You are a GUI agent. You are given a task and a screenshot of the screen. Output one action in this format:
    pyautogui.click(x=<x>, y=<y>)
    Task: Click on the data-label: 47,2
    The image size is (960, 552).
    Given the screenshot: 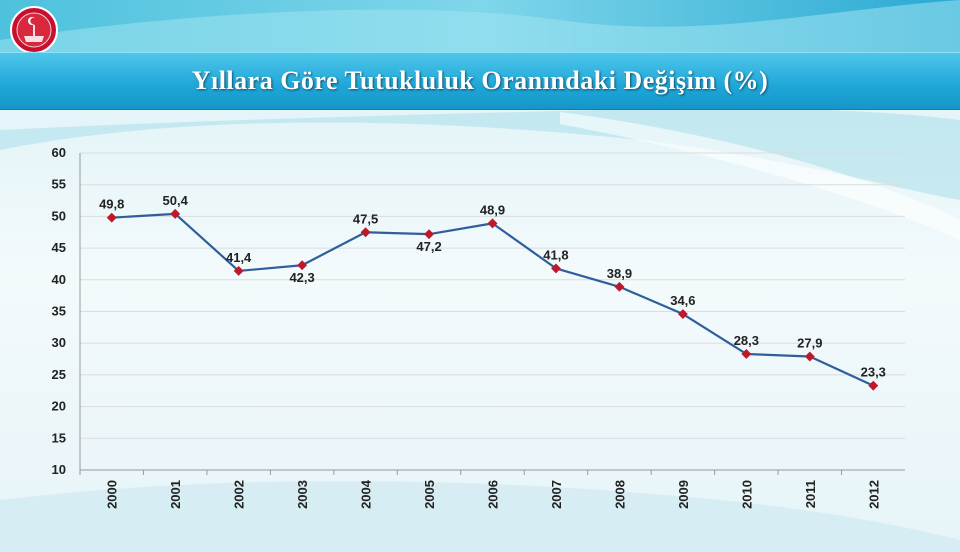 What is the action you would take?
    pyautogui.click(x=428, y=246)
    